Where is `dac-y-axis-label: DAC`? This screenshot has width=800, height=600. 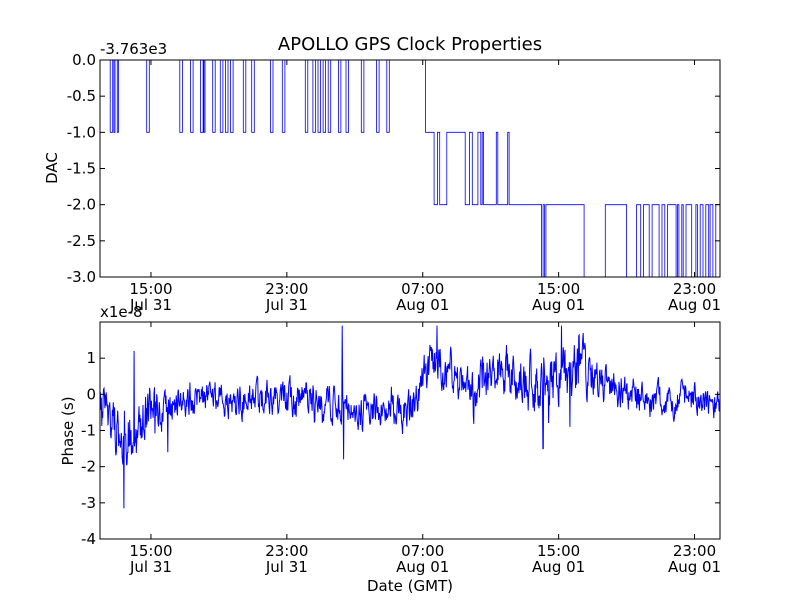
dac-y-axis-label: DAC is located at coordinates (52, 168).